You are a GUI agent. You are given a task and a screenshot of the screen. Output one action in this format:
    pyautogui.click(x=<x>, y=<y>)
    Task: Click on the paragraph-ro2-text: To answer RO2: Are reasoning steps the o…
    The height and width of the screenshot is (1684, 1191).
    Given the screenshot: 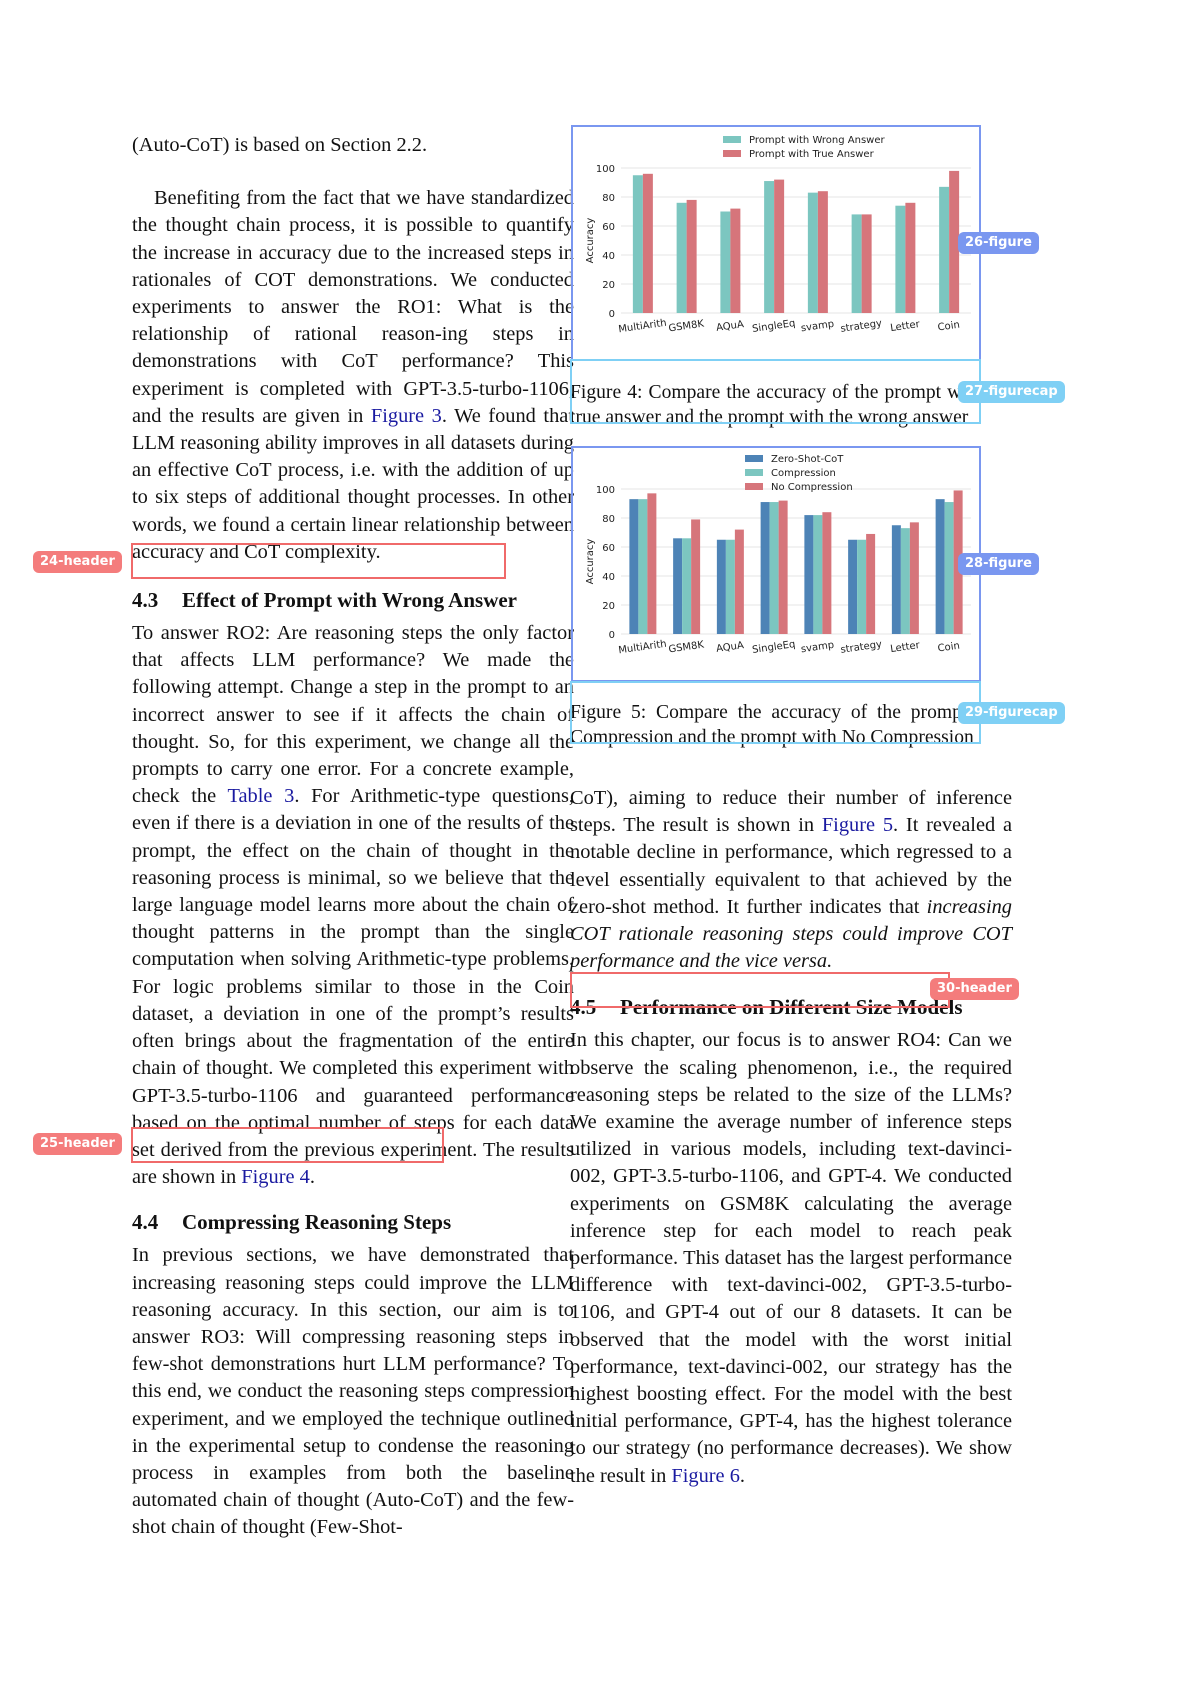 What is the action you would take?
    pyautogui.click(x=353, y=715)
    